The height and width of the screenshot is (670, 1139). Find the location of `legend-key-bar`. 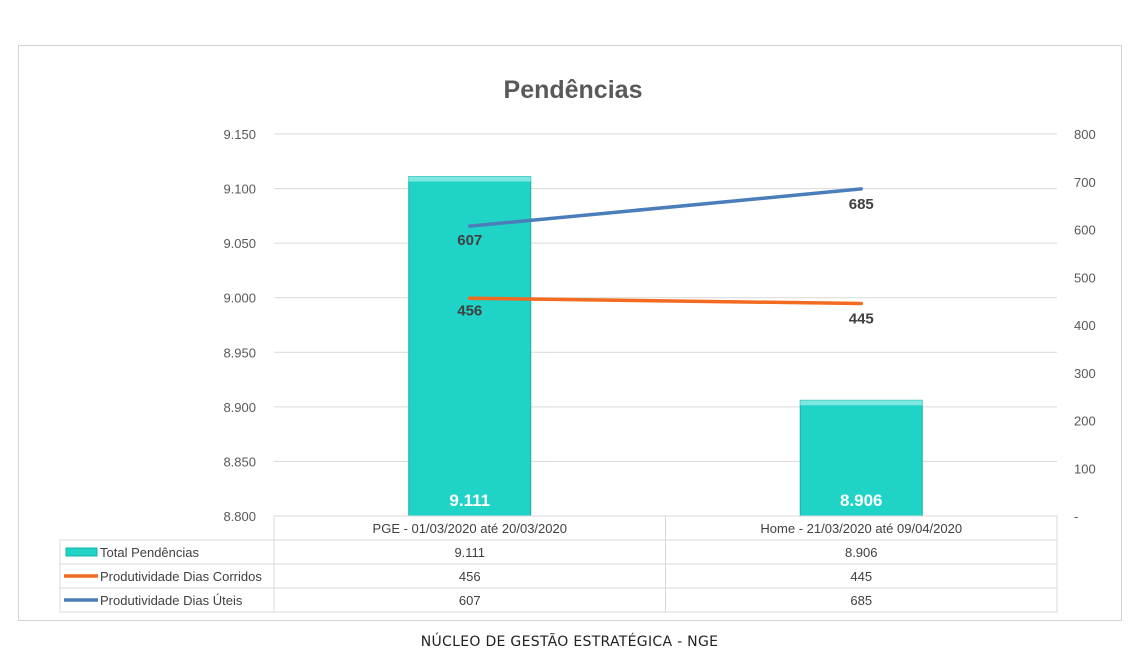

legend-key-bar is located at coordinates (81, 552).